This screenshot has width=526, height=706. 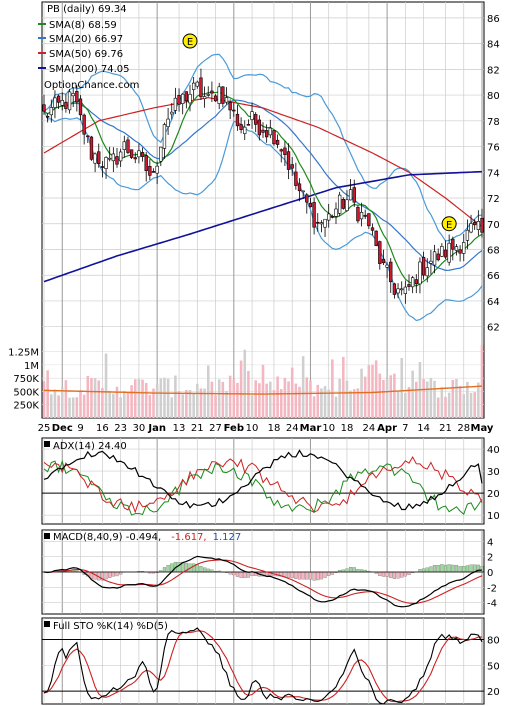 What do you see at coordinates (89, 69) in the screenshot?
I see `legend-sma200-label: SMA(200) 74.05` at bounding box center [89, 69].